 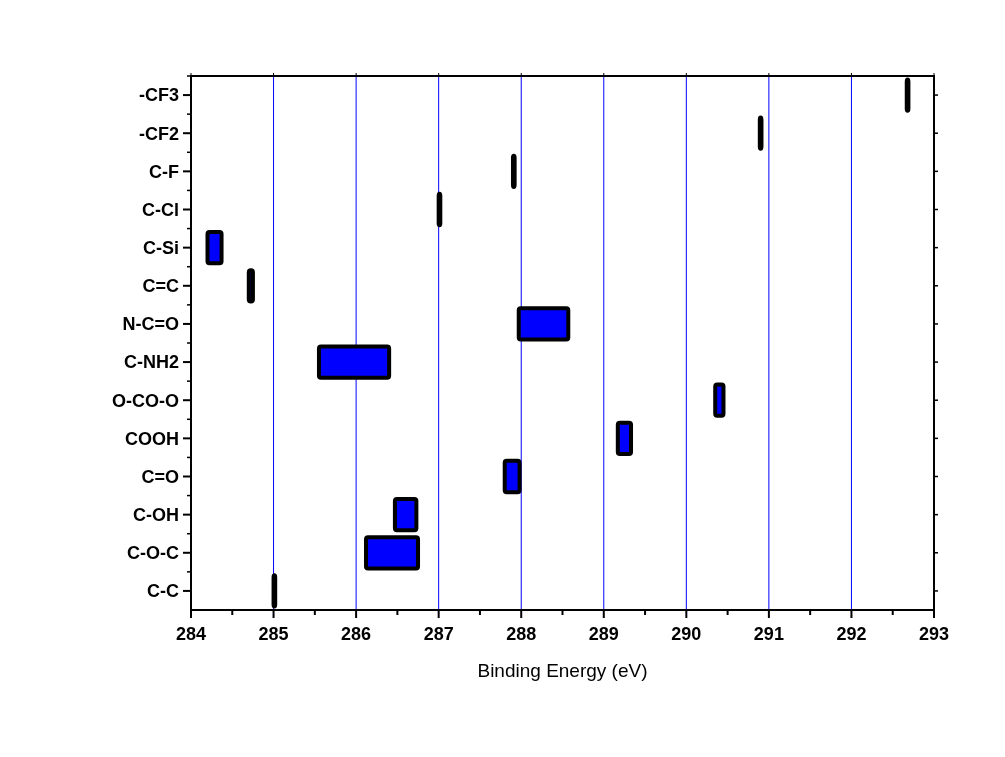 What do you see at coordinates (562, 670) in the screenshot?
I see `x-axis-title: Binding Energy (eV)` at bounding box center [562, 670].